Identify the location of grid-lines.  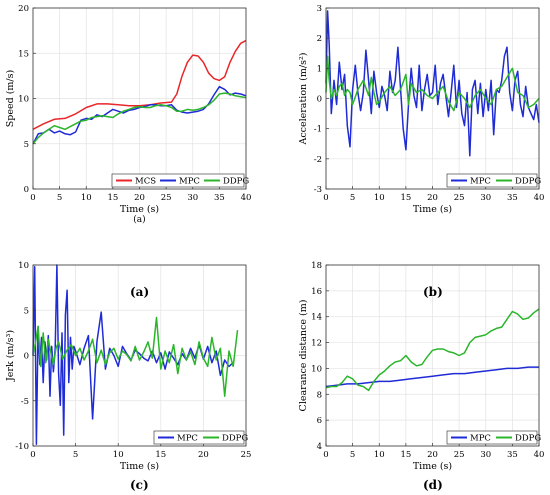
(139, 98).